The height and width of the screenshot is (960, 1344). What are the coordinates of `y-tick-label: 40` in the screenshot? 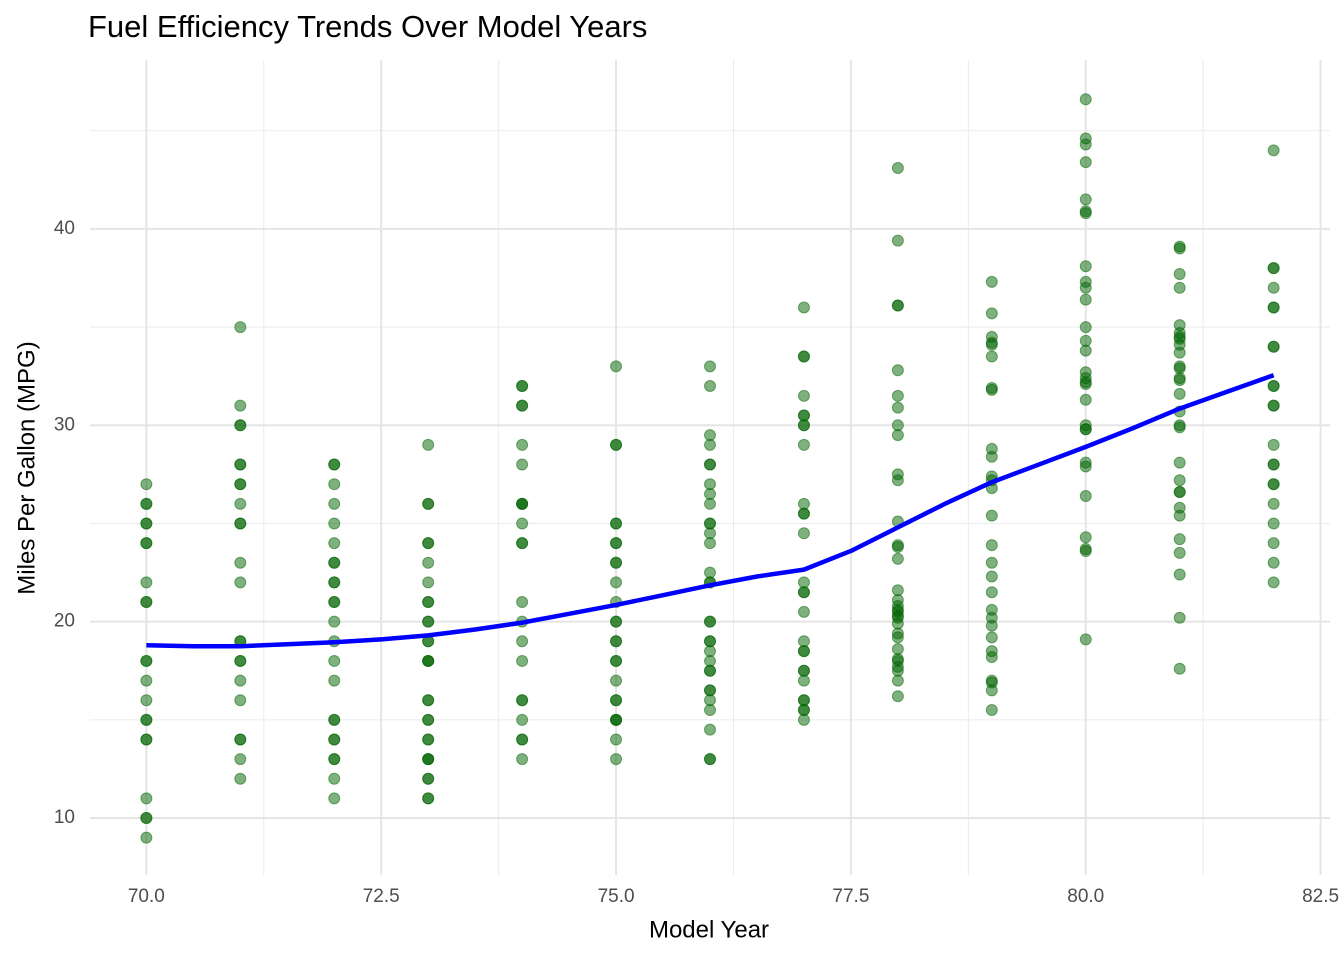 It's located at (64, 228).